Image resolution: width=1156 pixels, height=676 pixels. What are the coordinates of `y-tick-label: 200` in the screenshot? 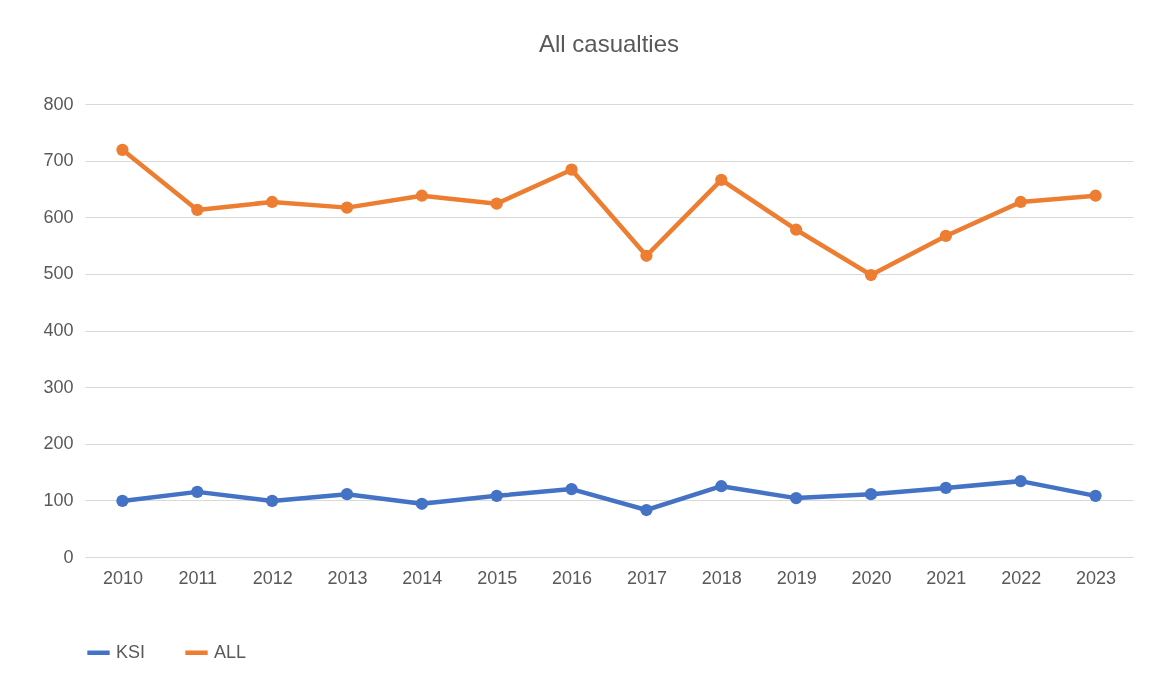 It's located at (58, 443).